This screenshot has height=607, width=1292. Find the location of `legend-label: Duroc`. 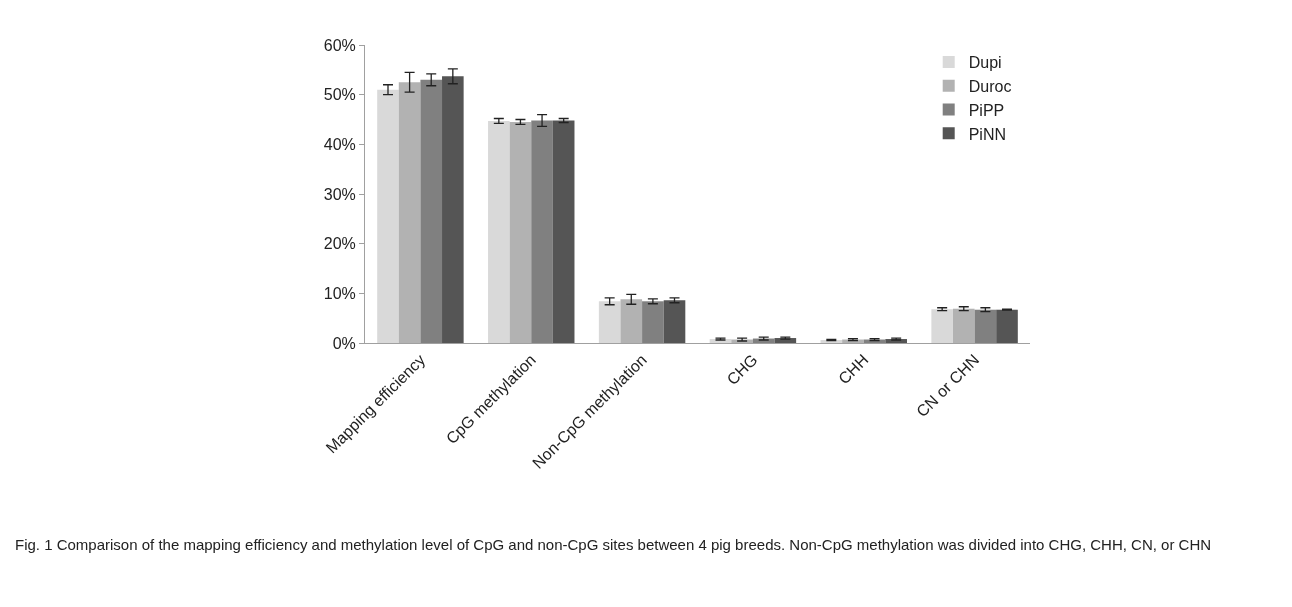

legend-label: Duroc is located at coordinates (990, 86).